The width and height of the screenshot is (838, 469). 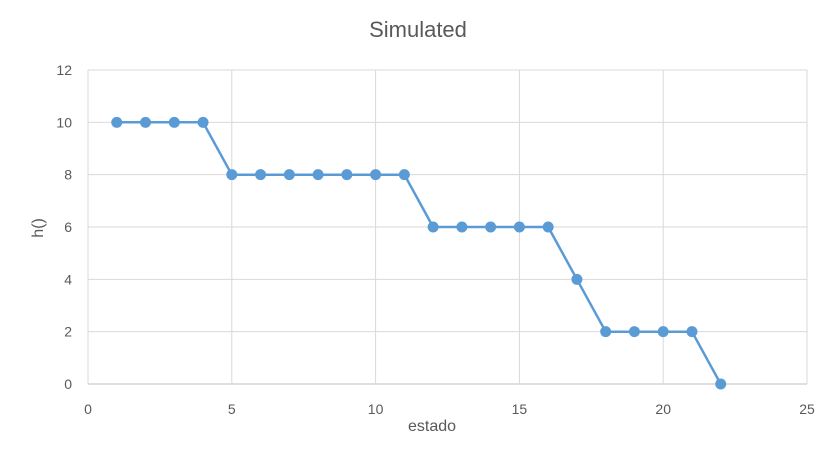 What do you see at coordinates (64, 122) in the screenshot?
I see `y-tick-label: 10` at bounding box center [64, 122].